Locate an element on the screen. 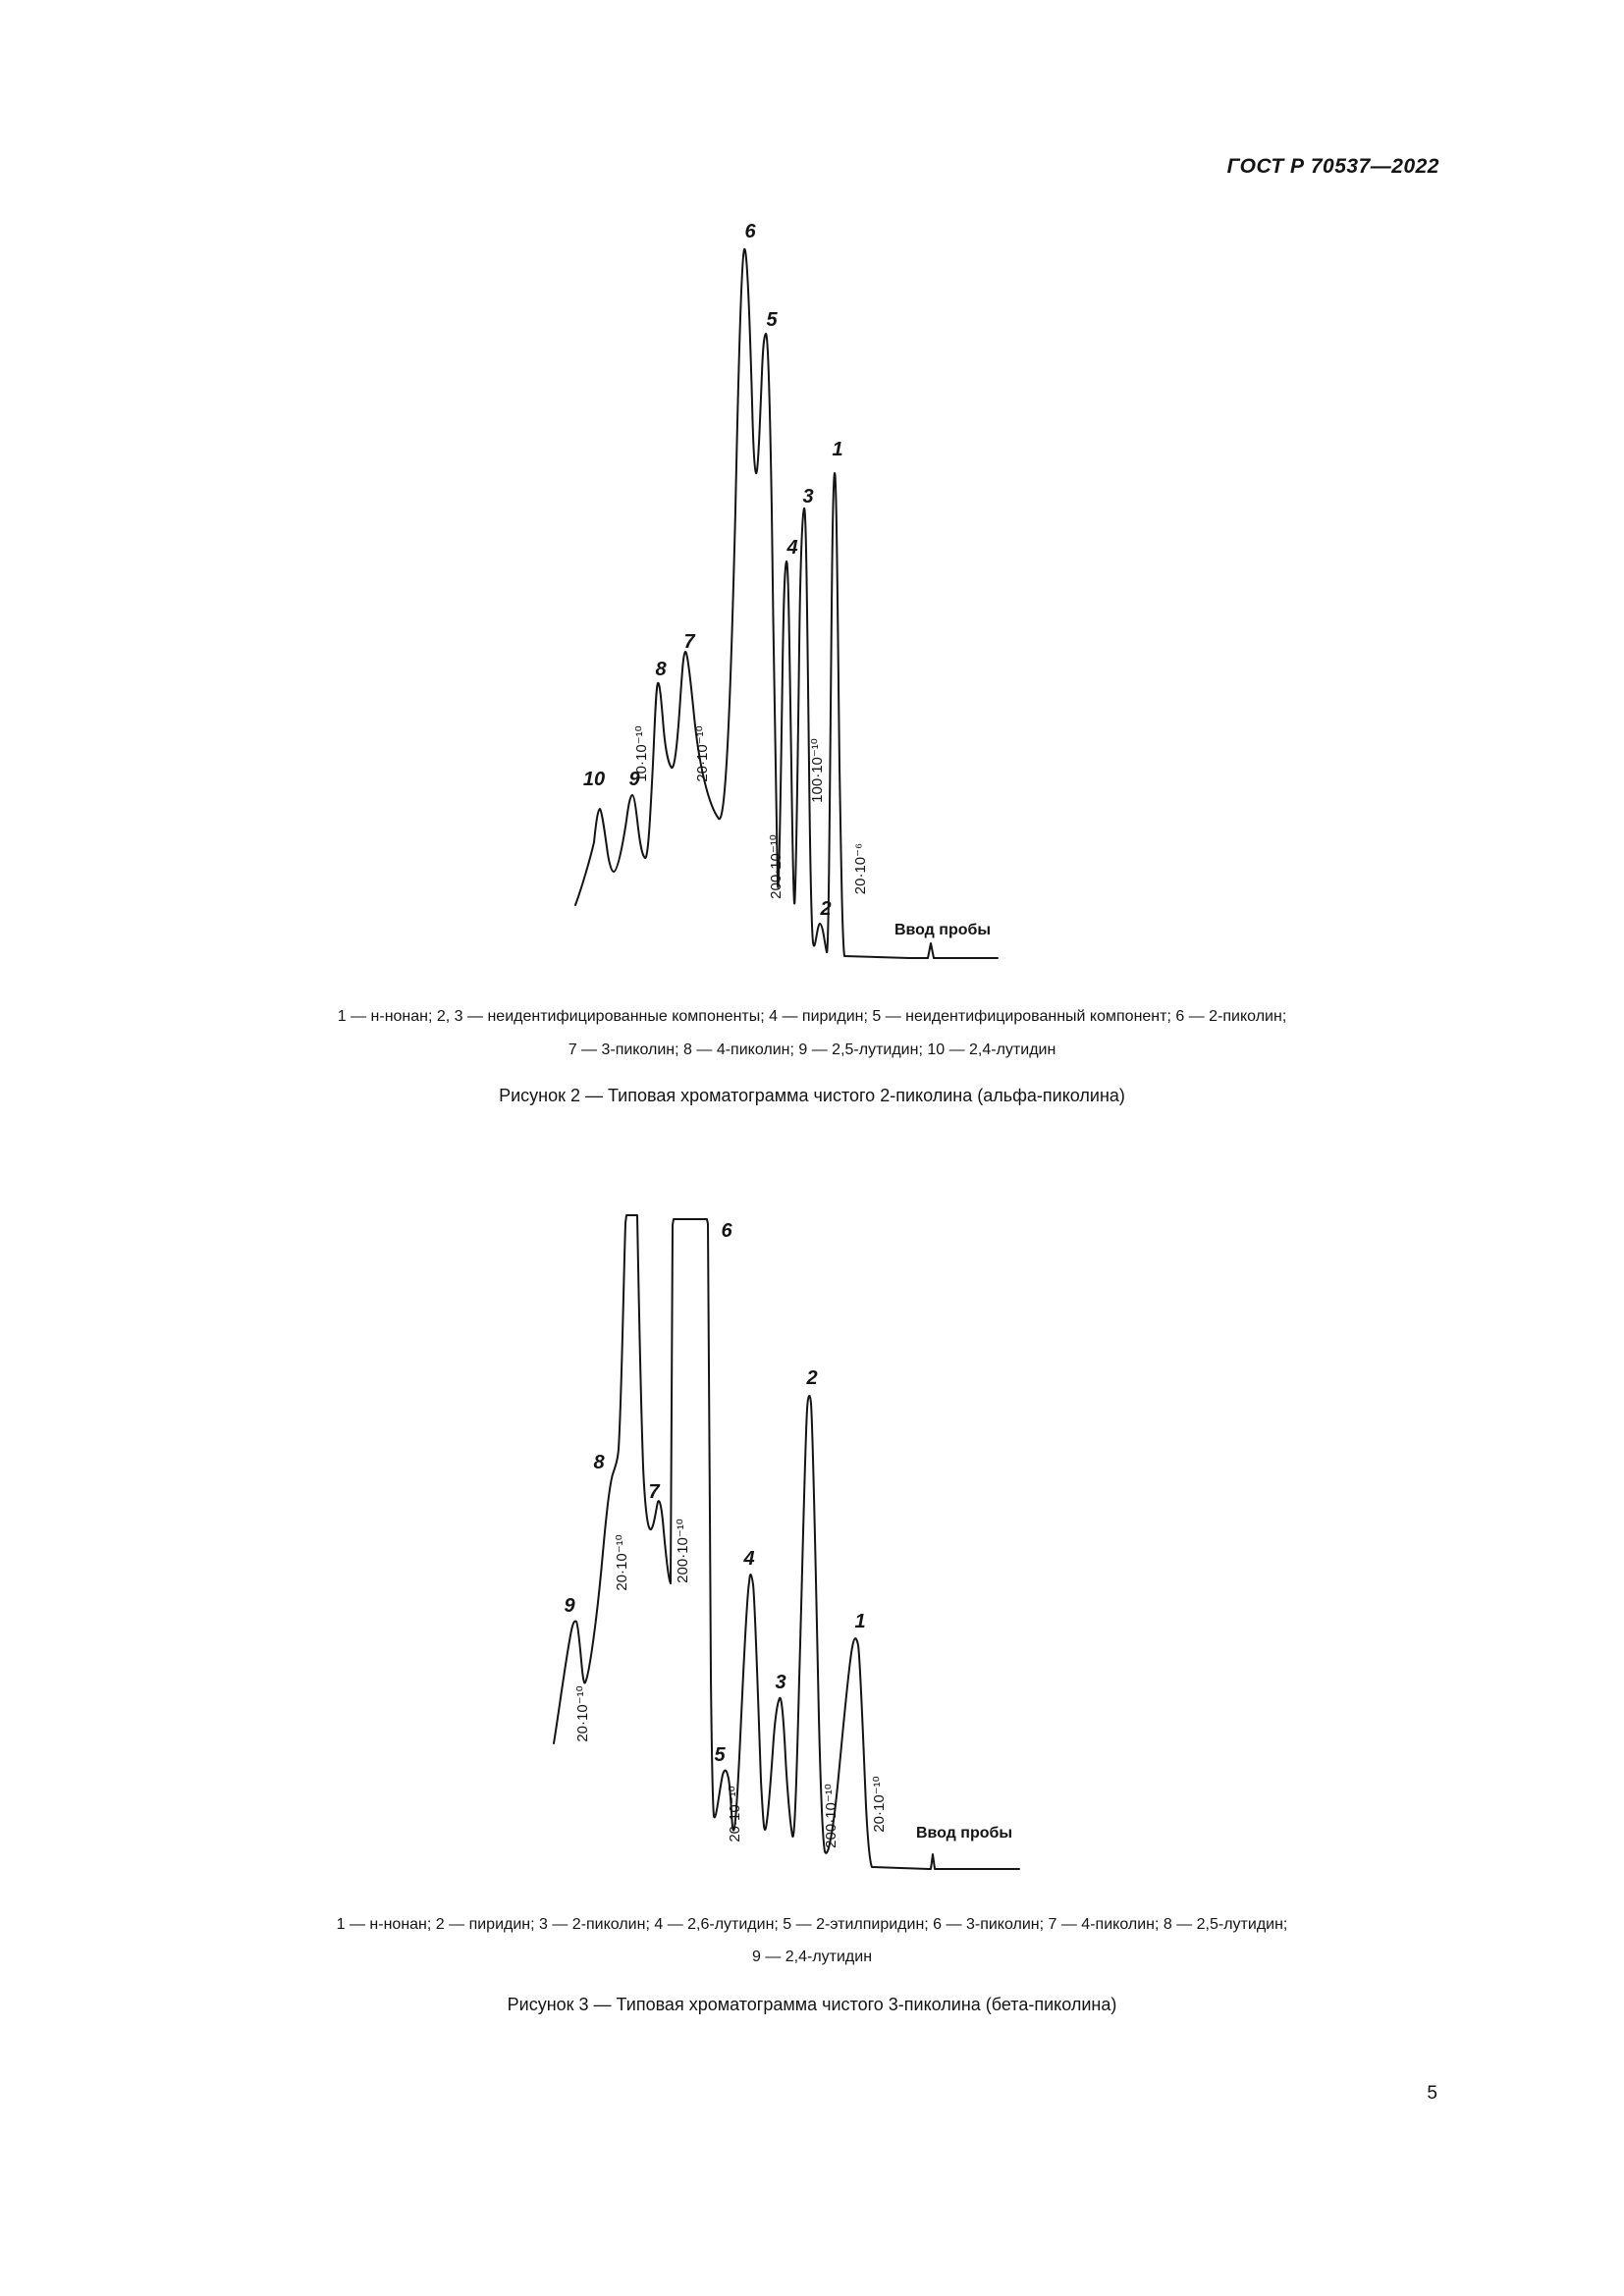  page-number: 5 is located at coordinates (1432, 2093).